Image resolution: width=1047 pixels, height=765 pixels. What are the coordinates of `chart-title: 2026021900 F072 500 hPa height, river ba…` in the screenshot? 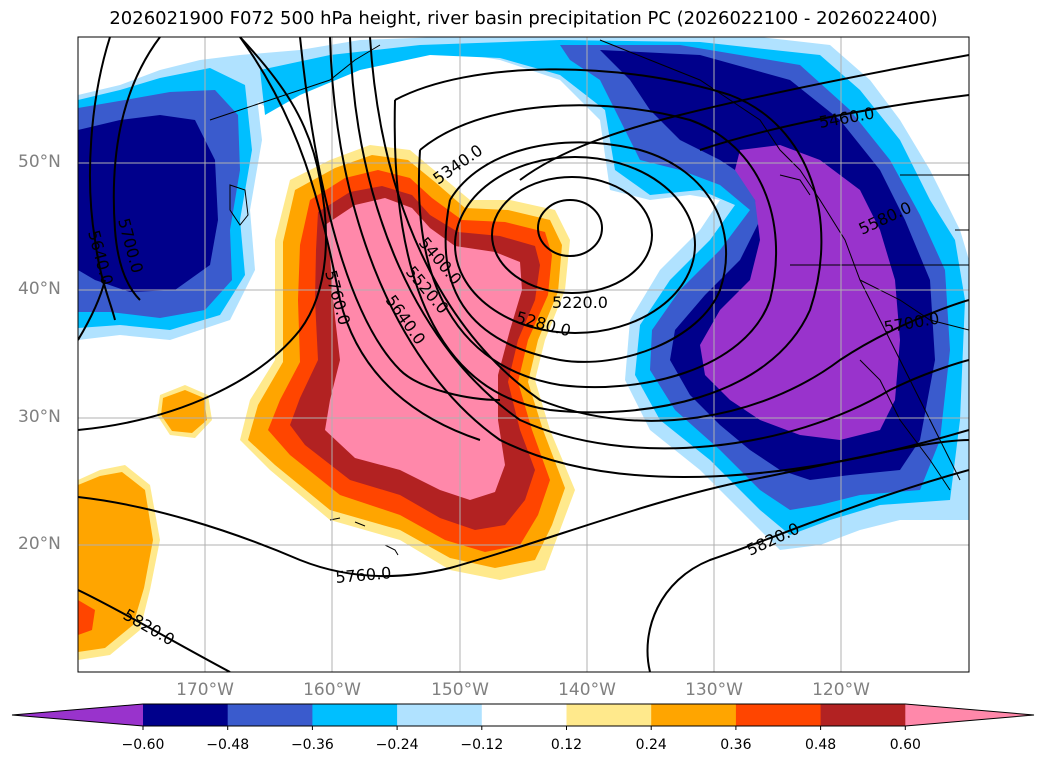 It's located at (523, 18).